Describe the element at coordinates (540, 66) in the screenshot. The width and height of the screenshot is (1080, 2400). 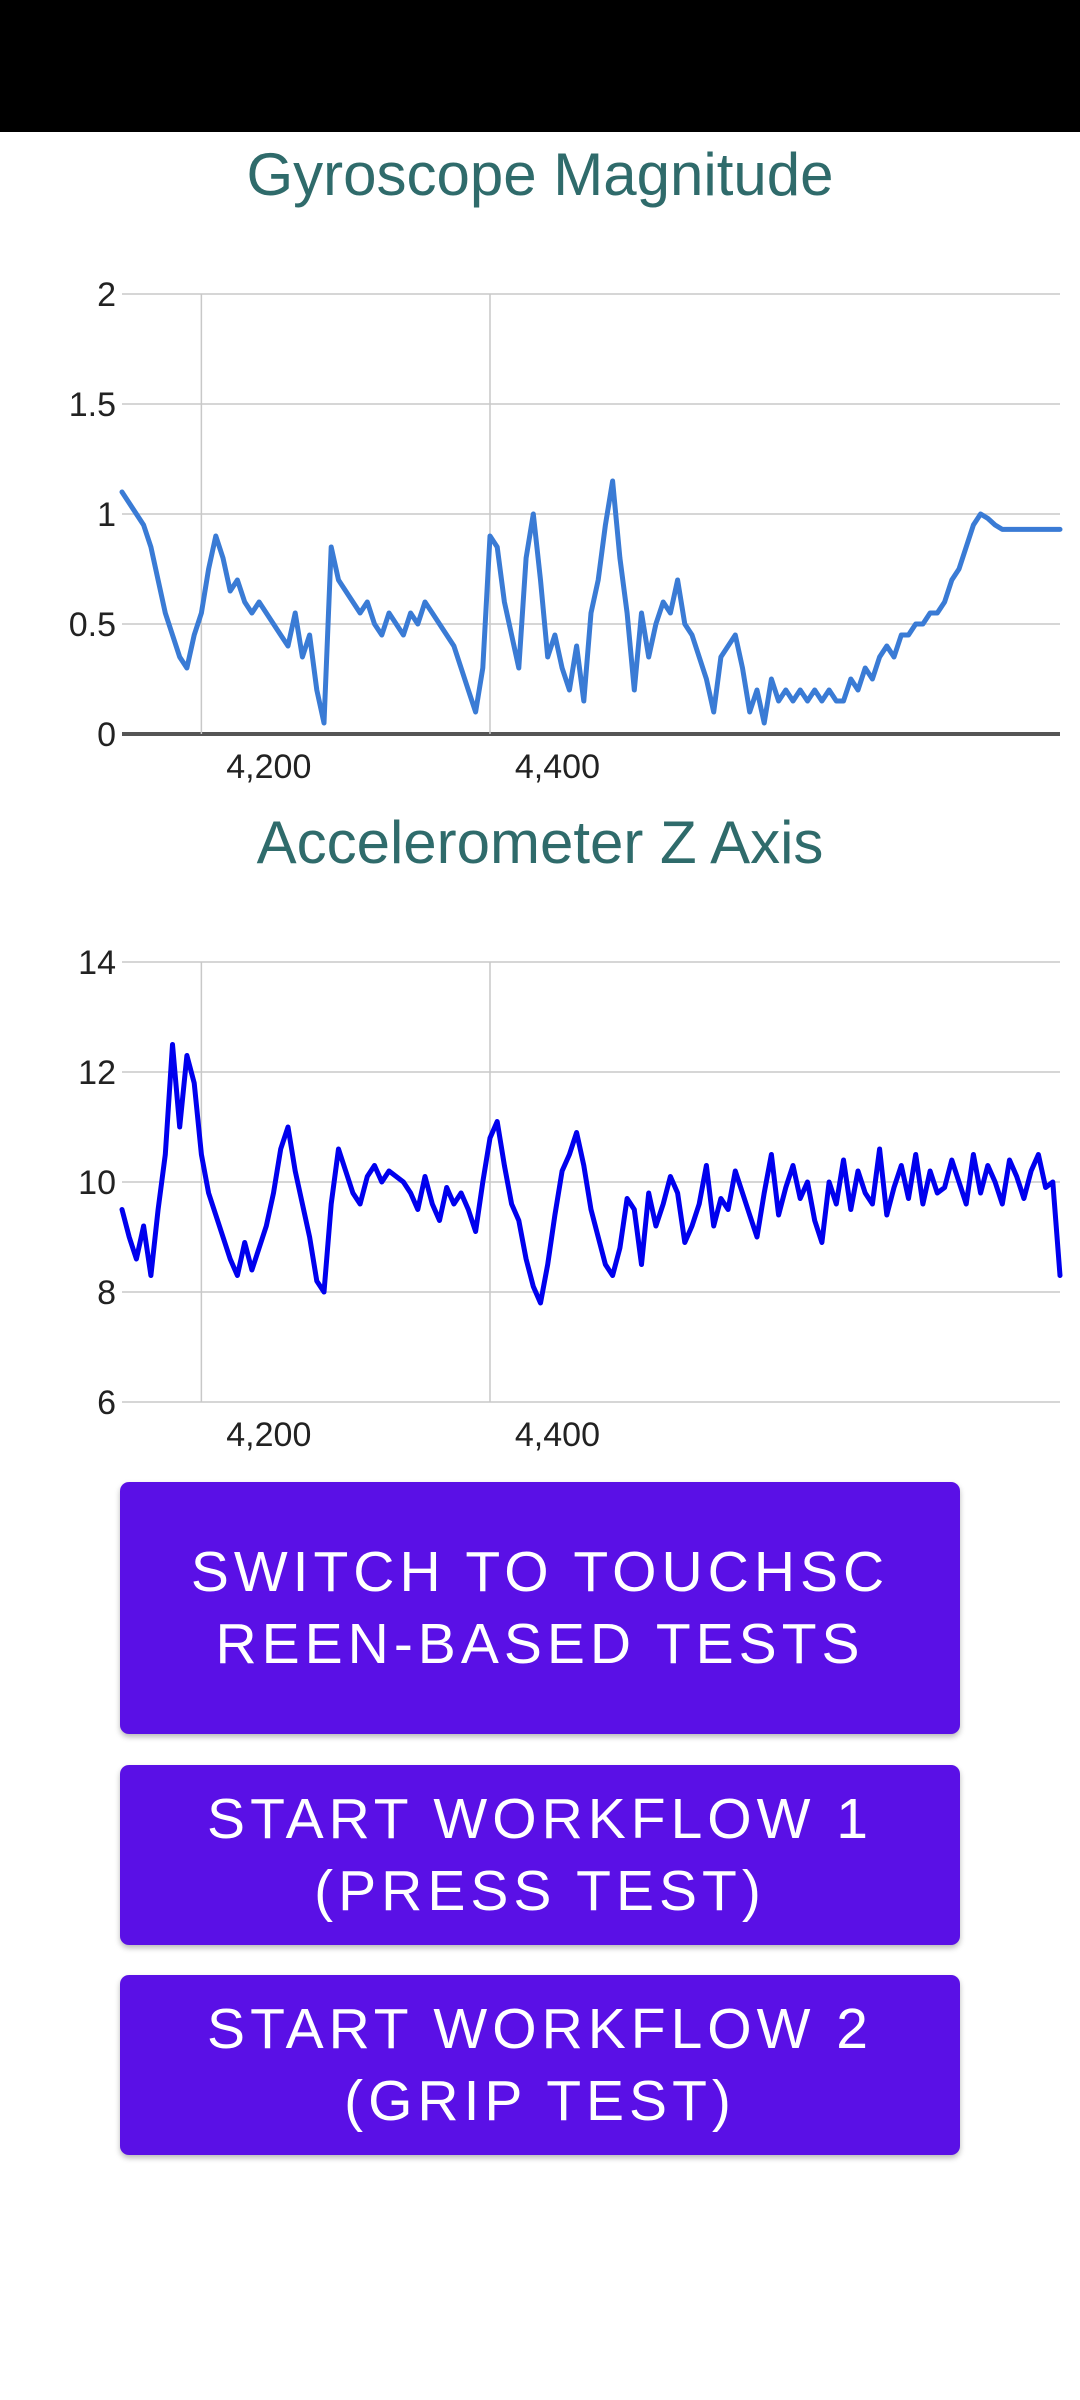
I see `status-bar` at that location.